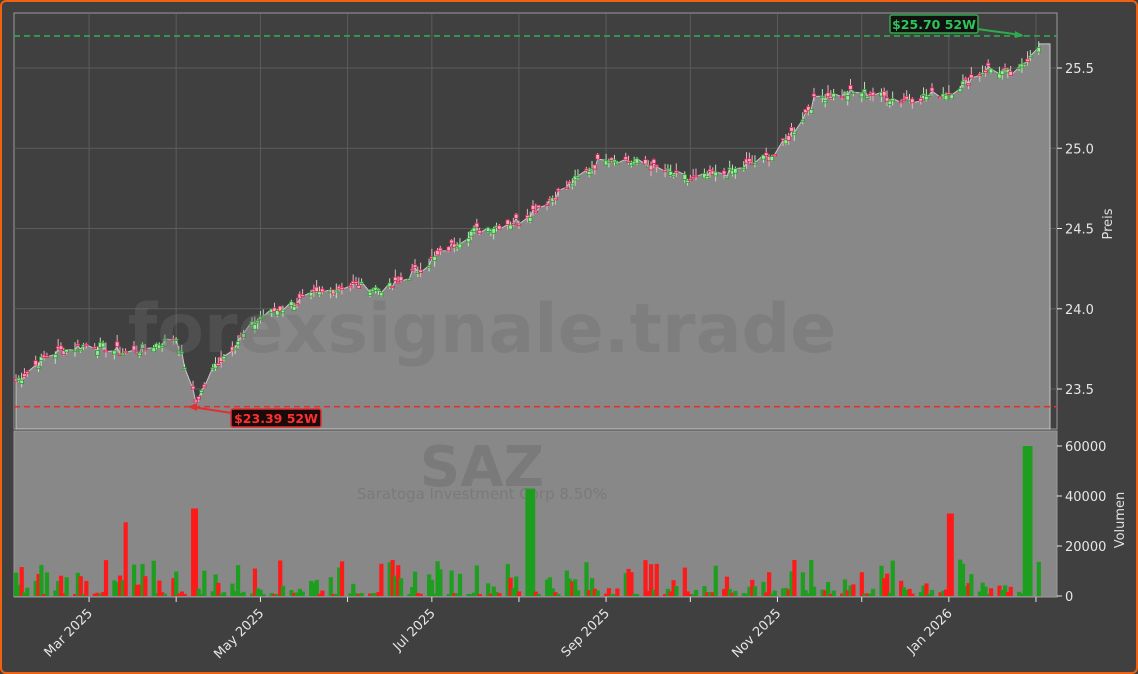 Image resolution: width=1138 pixels, height=674 pixels. What do you see at coordinates (930, 632) in the screenshot?
I see `date-tick-label: Jan 2026` at bounding box center [930, 632].